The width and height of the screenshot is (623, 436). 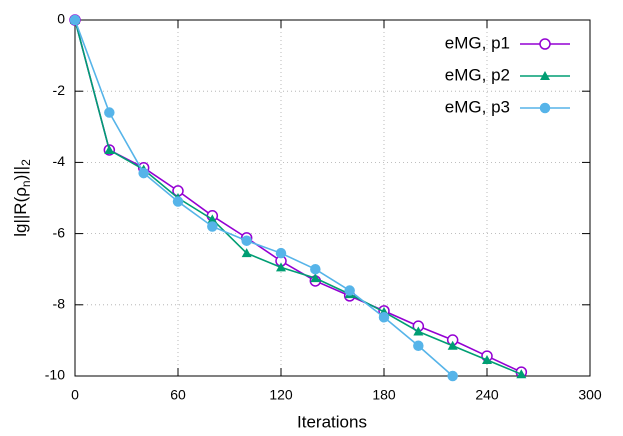 I want to click on y-label-sub: 2, so click(x=26, y=162).